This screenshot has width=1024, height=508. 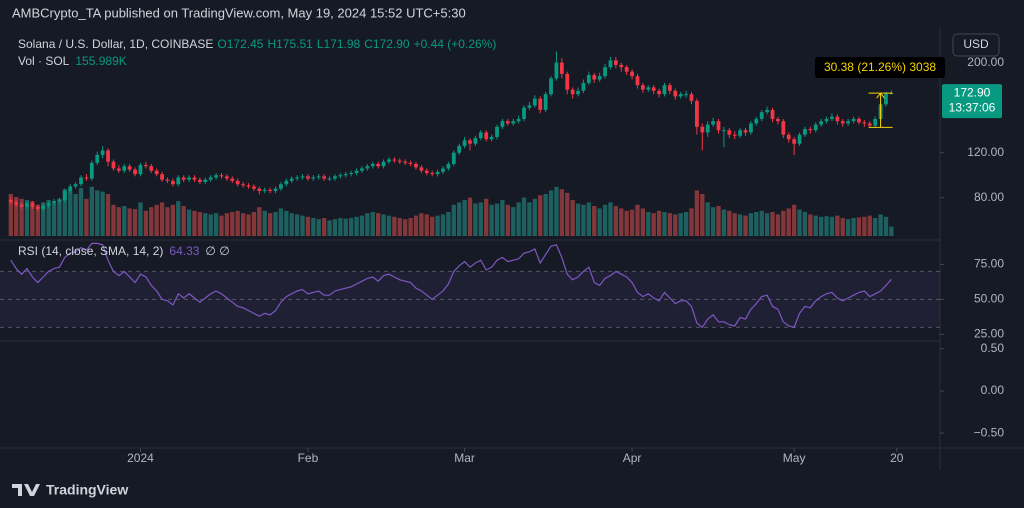 I want to click on currency-button, so click(x=976, y=45).